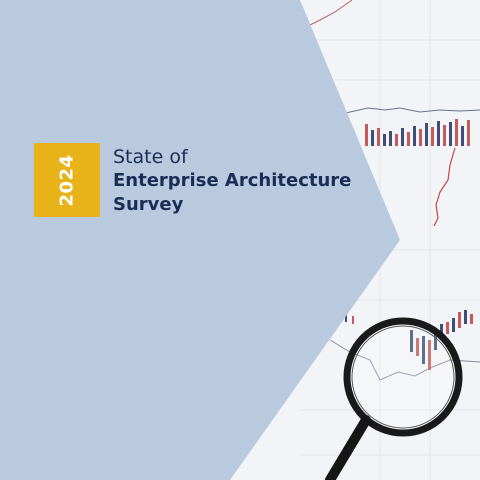 The width and height of the screenshot is (480, 480). Describe the element at coordinates (148, 204) in the screenshot. I see `title-line-survey: Survey` at that location.